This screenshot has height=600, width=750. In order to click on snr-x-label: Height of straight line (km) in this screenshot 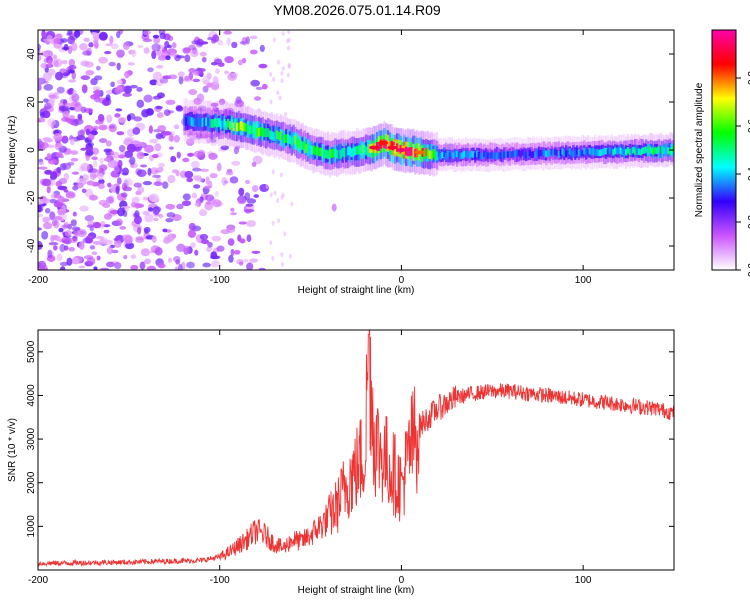, I will do `click(356, 590)`.